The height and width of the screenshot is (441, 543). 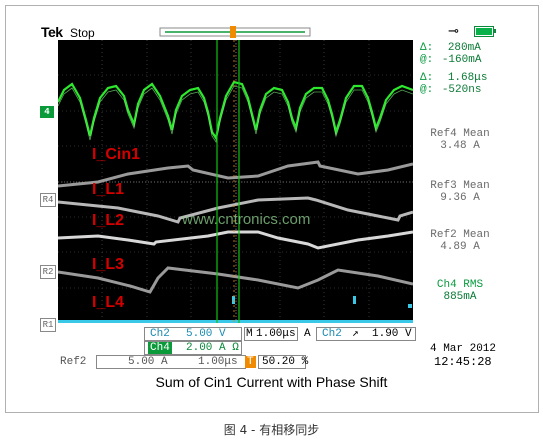 What do you see at coordinates (108, 264) in the screenshot?
I see `label-i-l3: I_L3` at bounding box center [108, 264].